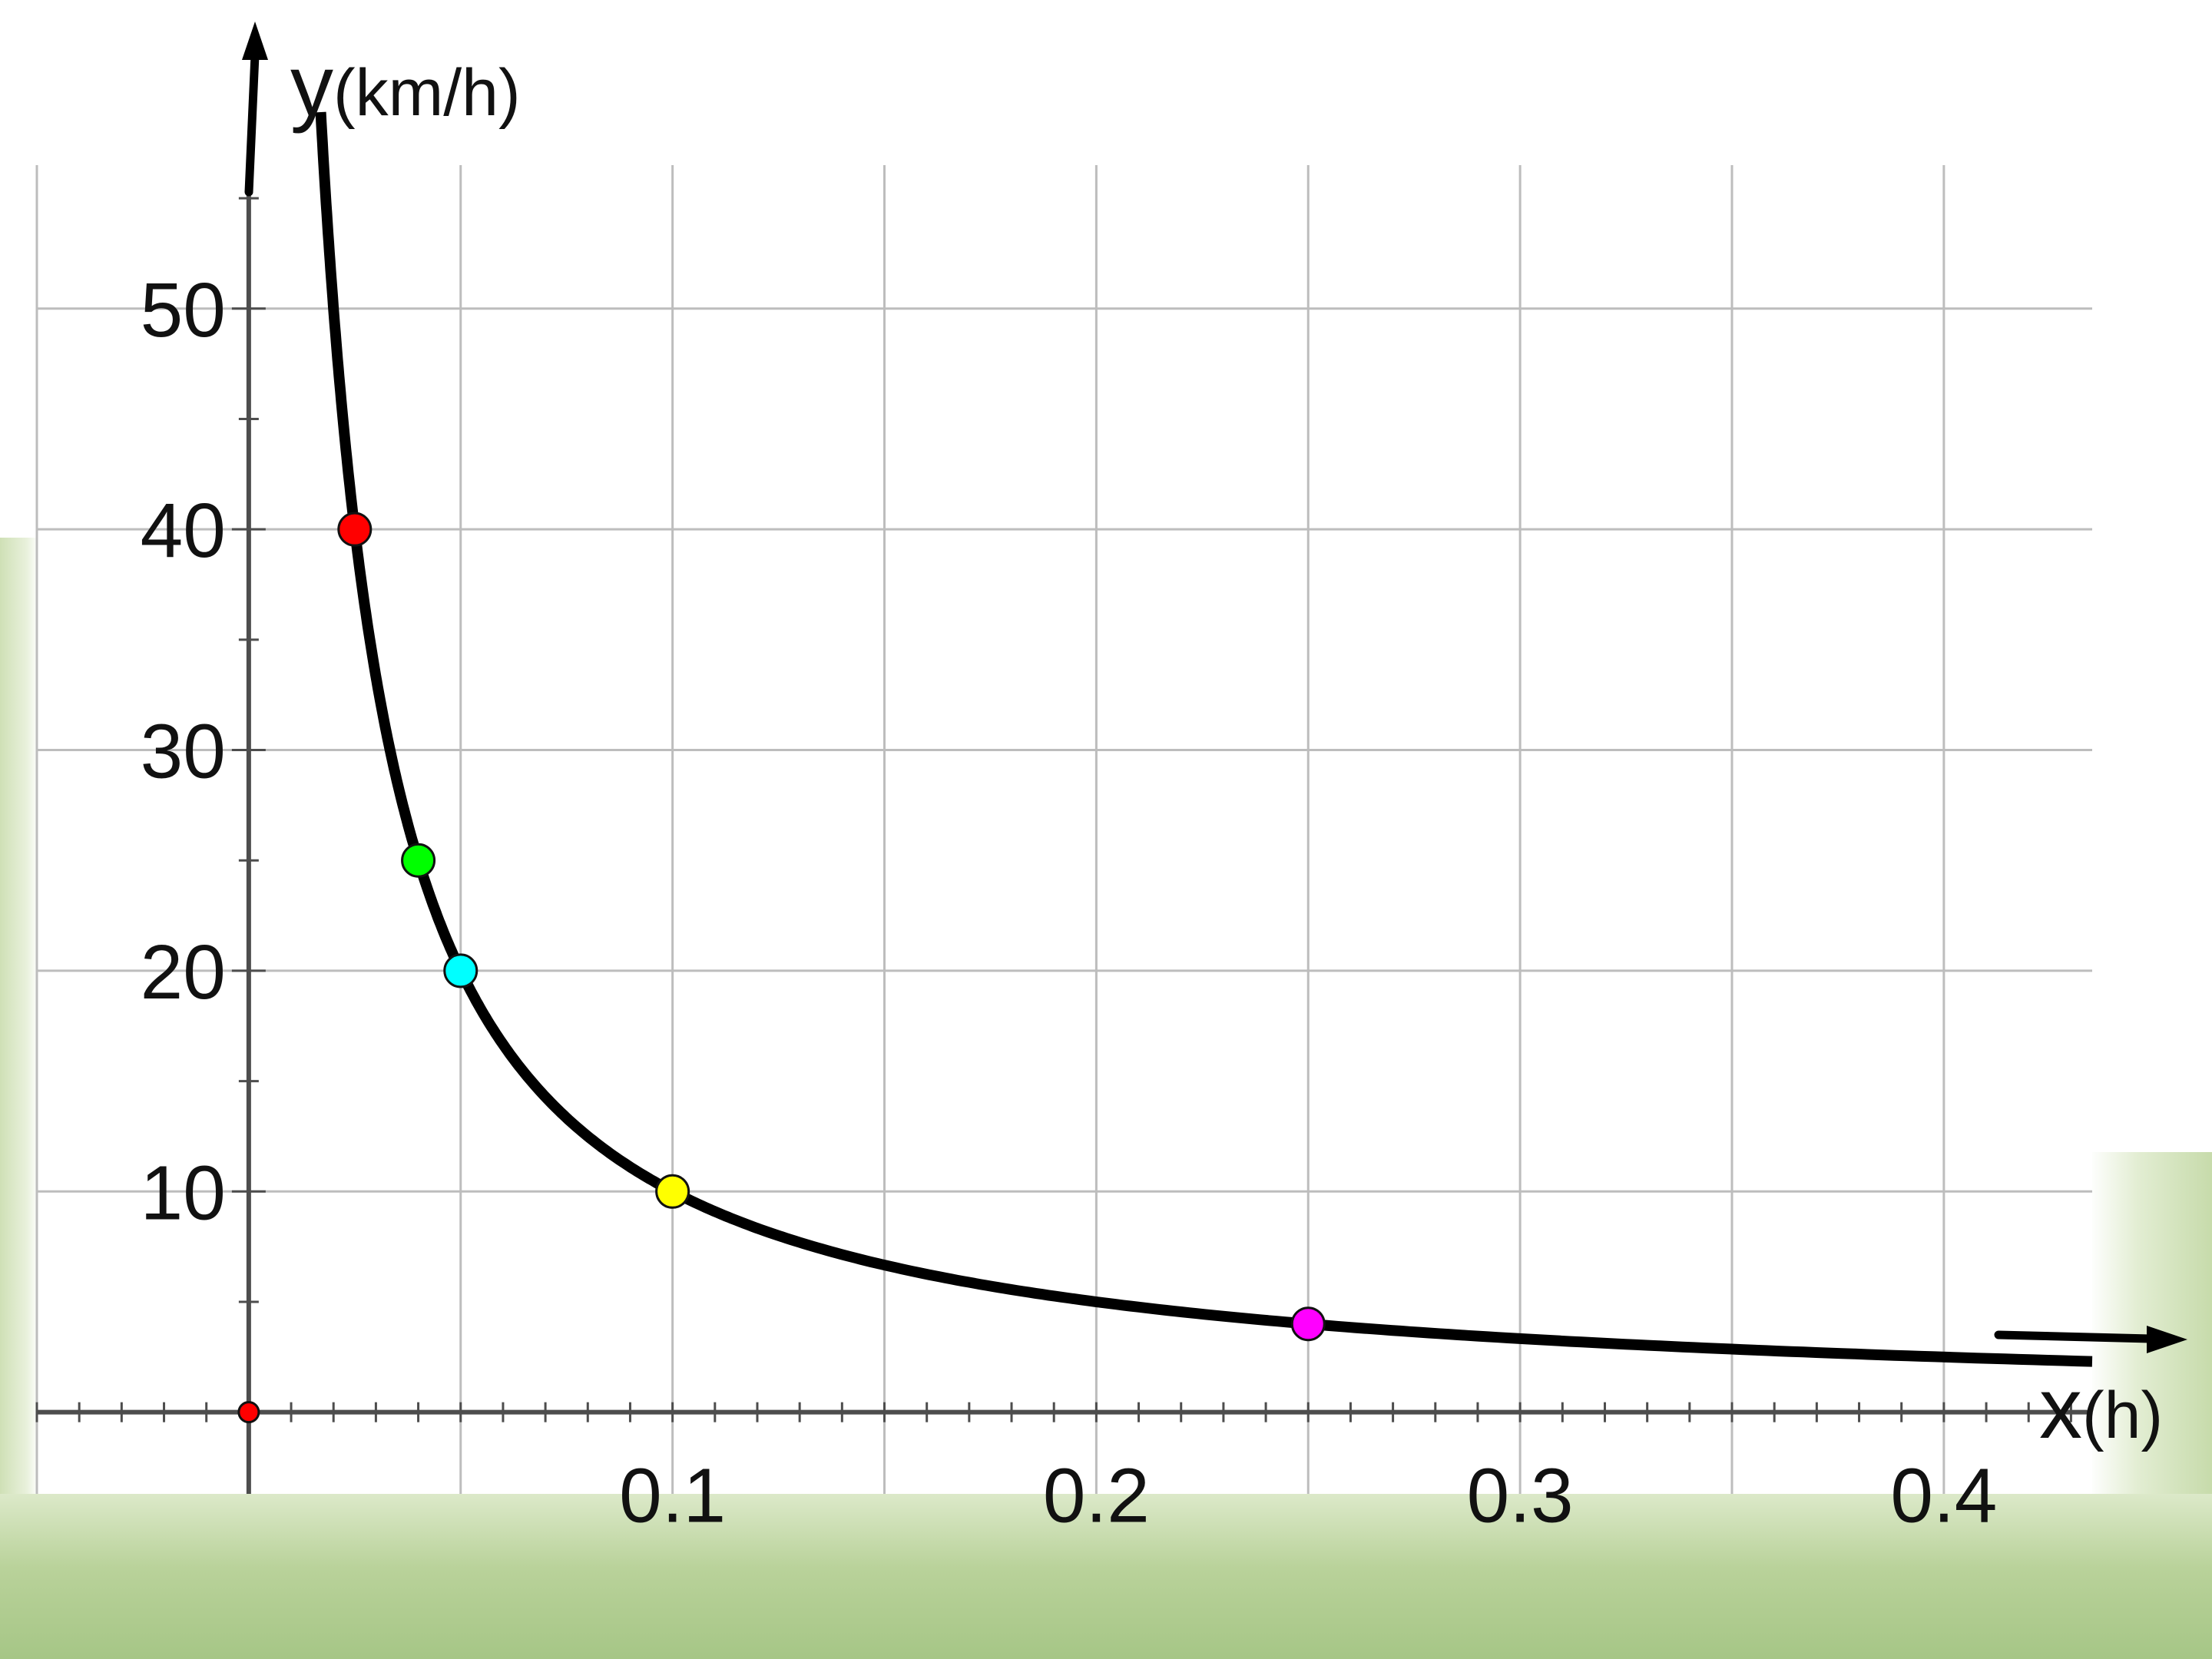  I want to click on background-left-texture, so click(19, 1075).